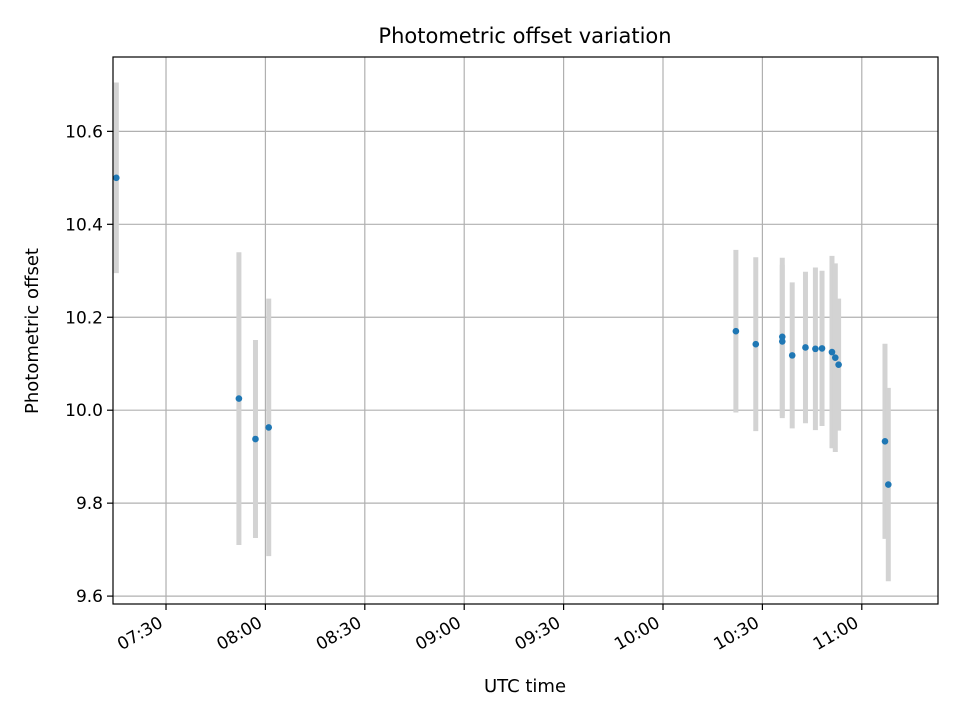 The width and height of the screenshot is (960, 720). Describe the element at coordinates (84, 132) in the screenshot. I see `y-tick-label: 10.6` at that location.